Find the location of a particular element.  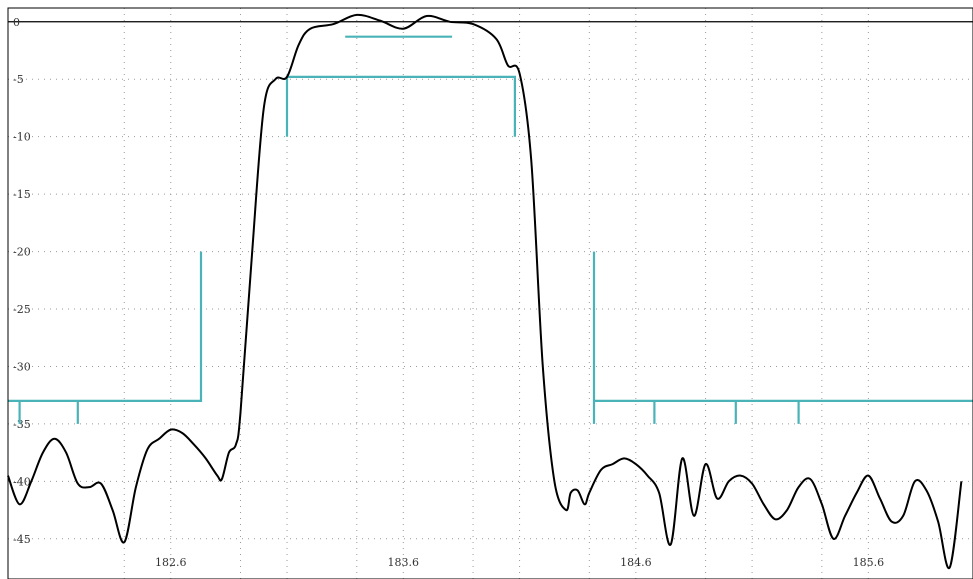

y-tick-label: 0 is located at coordinates (16, 22).